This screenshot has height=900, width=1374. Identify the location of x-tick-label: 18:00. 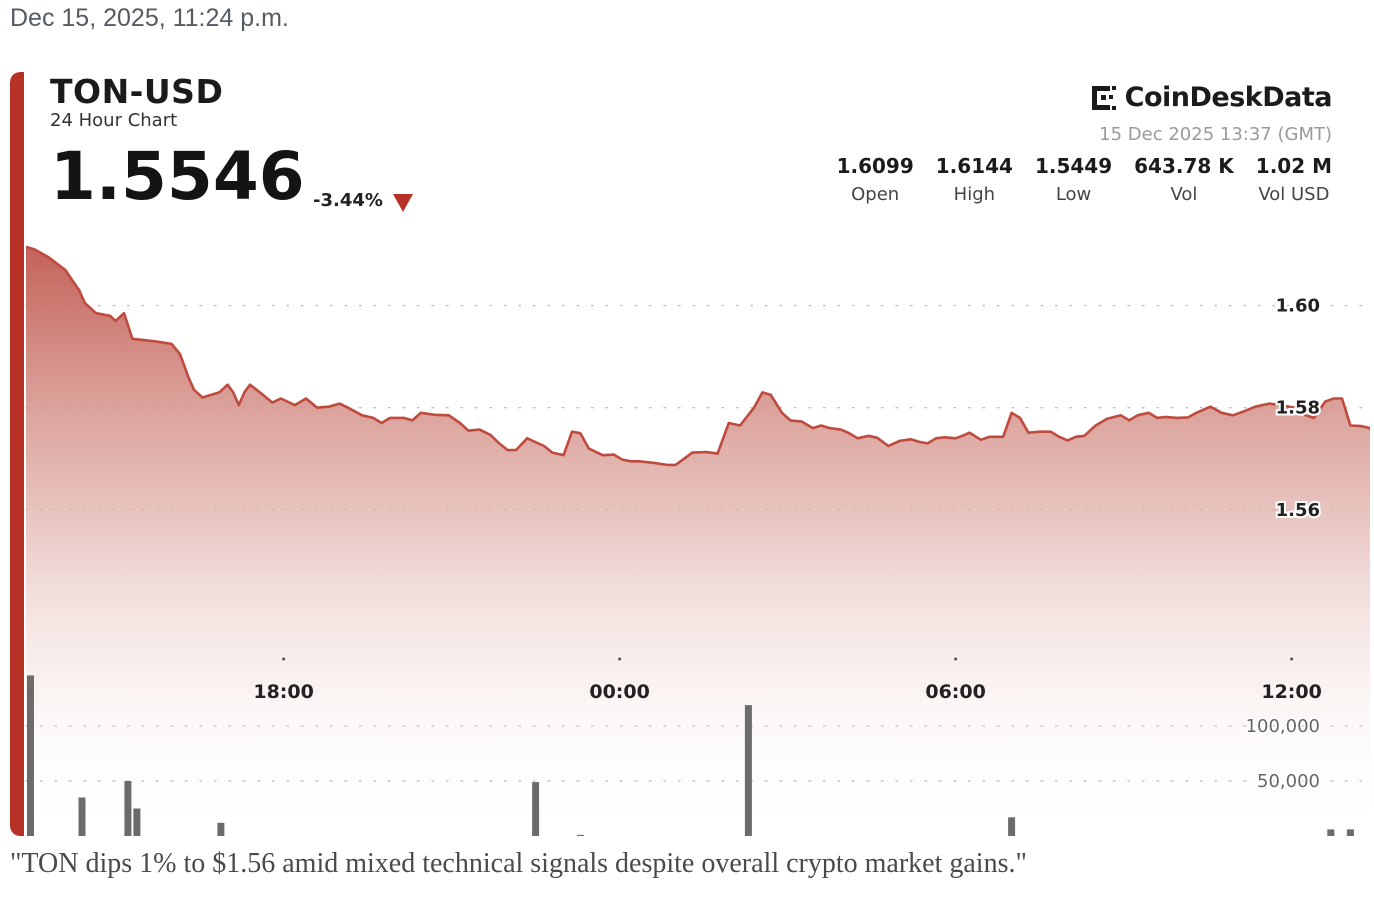
(283, 692).